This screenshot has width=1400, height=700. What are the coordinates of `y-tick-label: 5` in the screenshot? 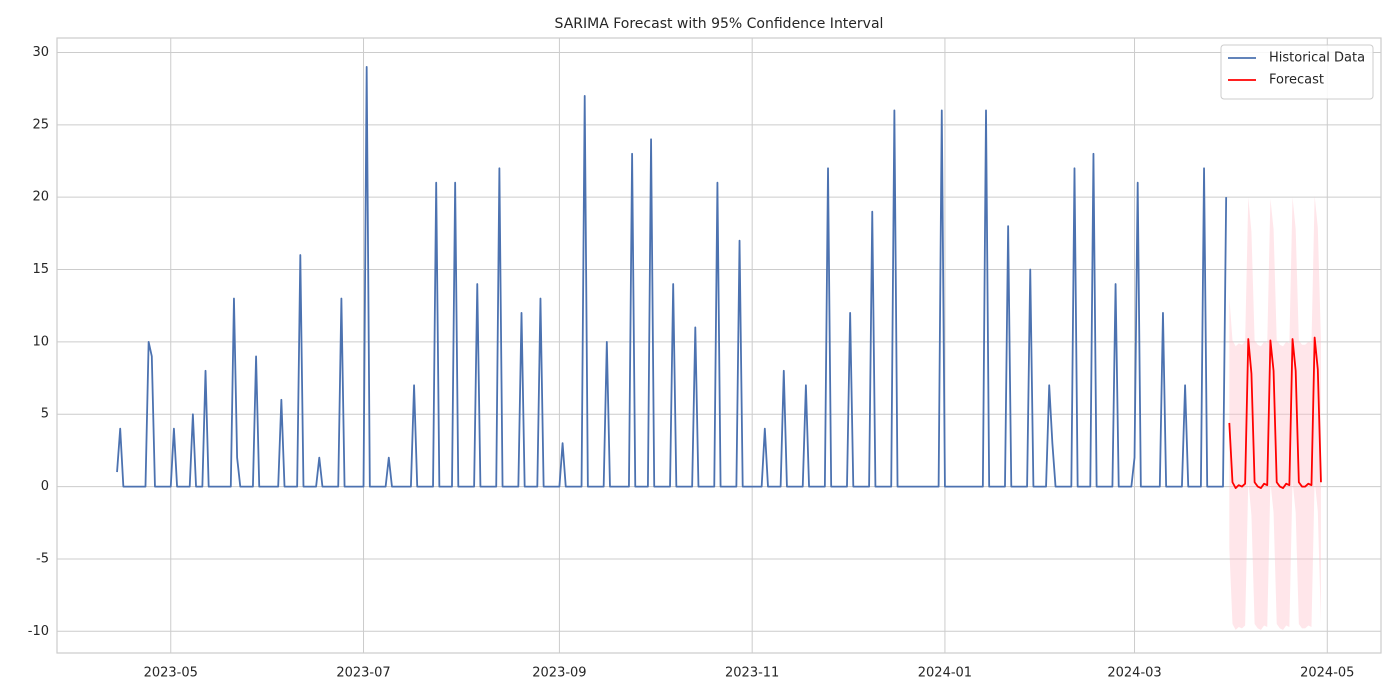 It's located at (45, 414).